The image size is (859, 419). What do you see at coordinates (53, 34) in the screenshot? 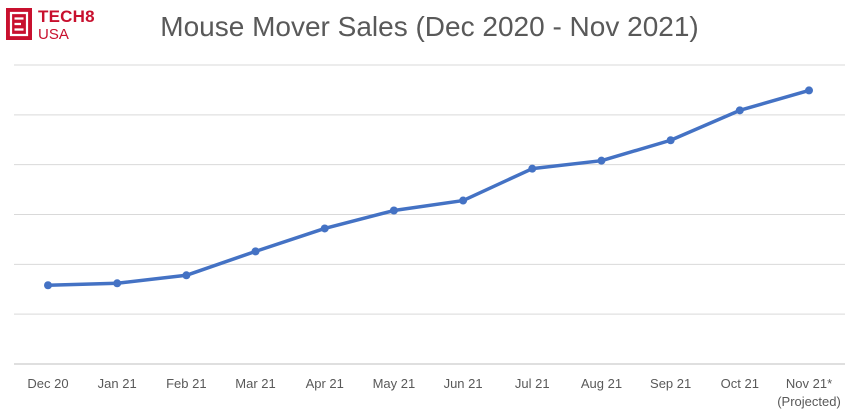
I see `logo-text-secondary: USA` at bounding box center [53, 34].